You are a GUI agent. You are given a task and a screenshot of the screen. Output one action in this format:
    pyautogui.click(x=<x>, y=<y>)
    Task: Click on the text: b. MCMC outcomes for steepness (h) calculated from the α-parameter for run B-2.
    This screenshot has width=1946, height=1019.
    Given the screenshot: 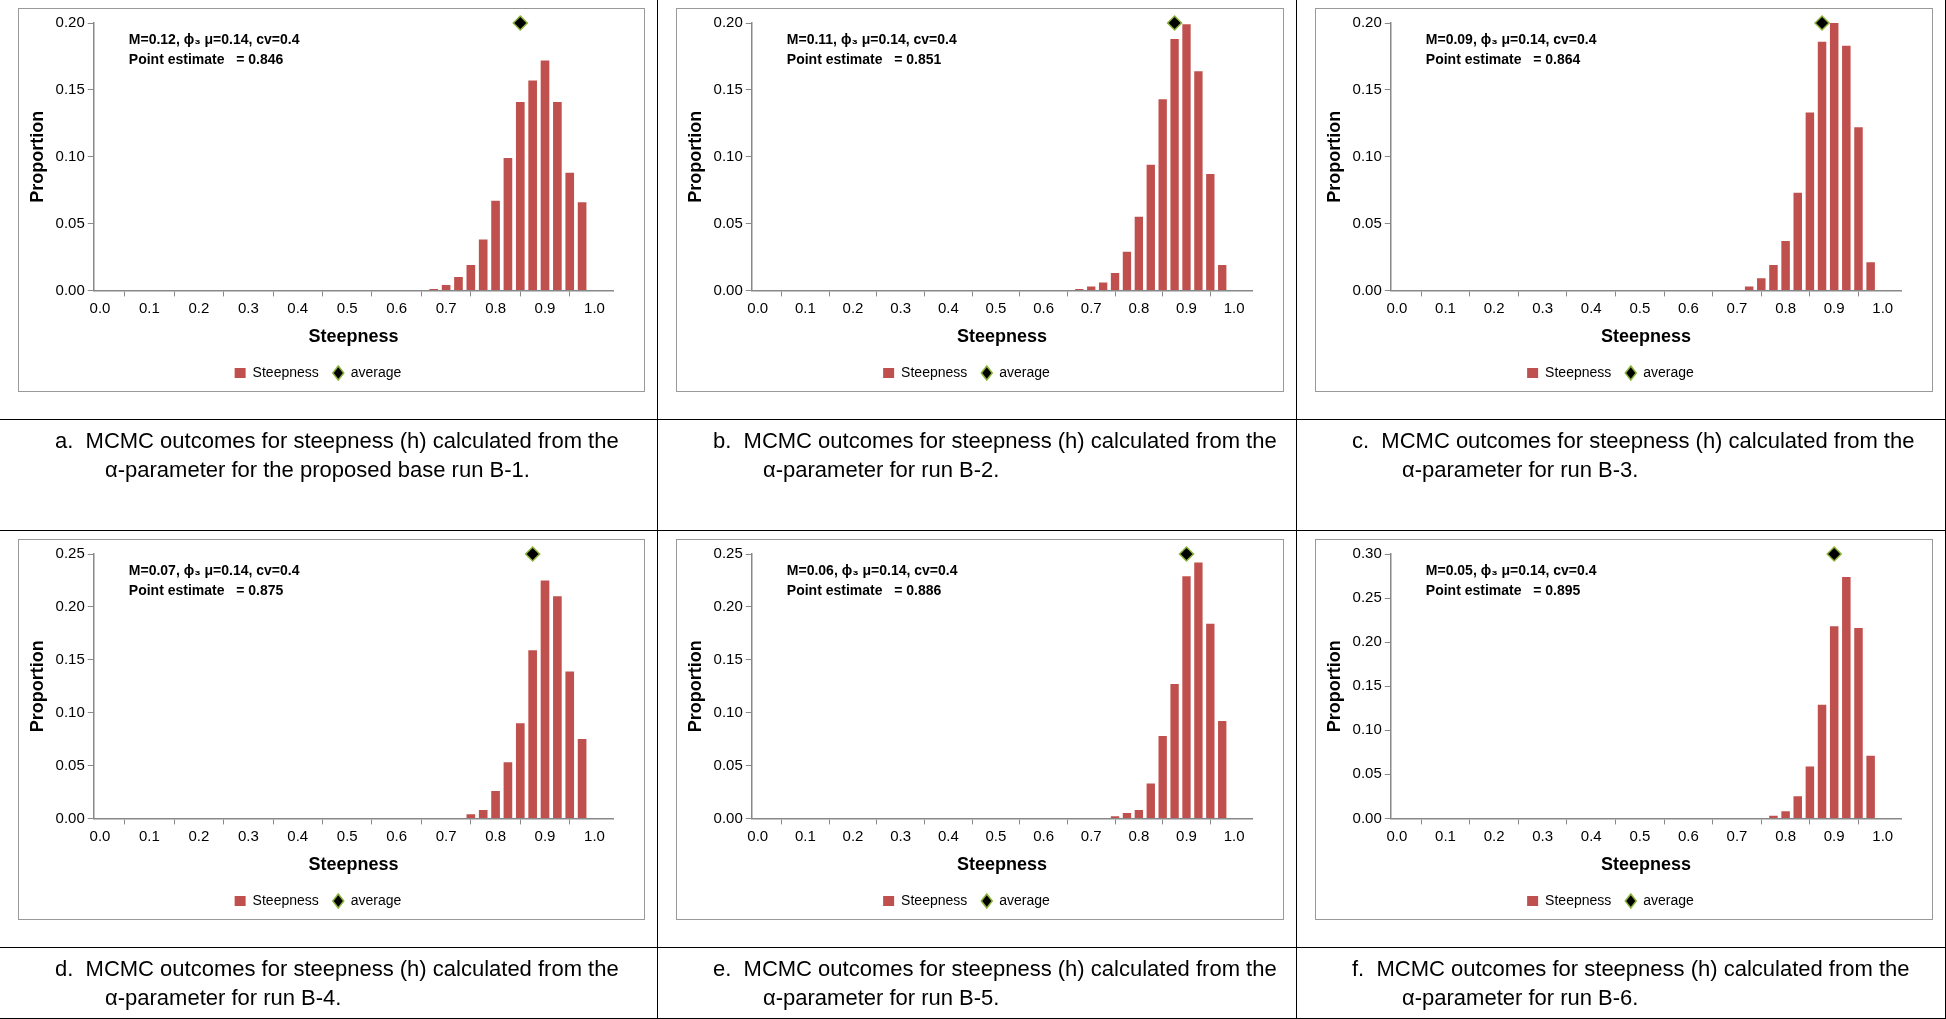 What is the action you would take?
    pyautogui.click(x=977, y=474)
    